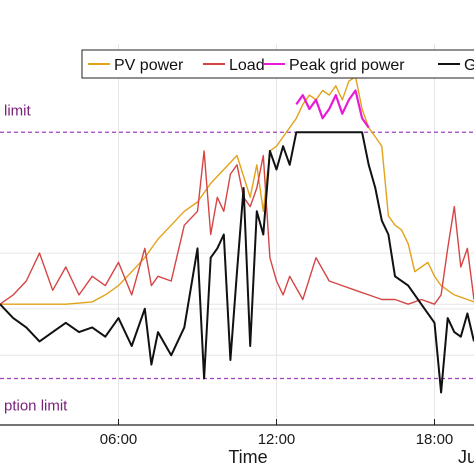 Image resolution: width=474 pixels, height=474 pixels. What do you see at coordinates (247, 457) in the screenshot?
I see `x-axis-title: Time` at bounding box center [247, 457].